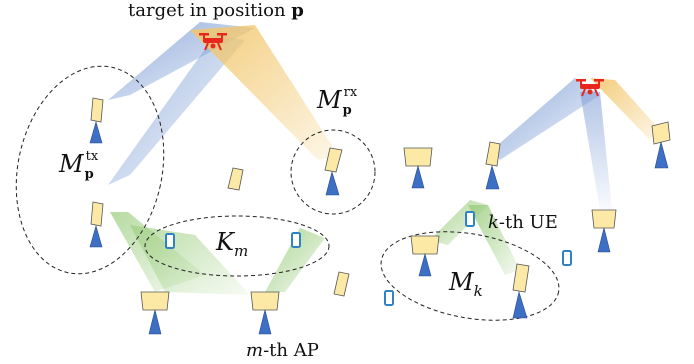 The height and width of the screenshot is (364, 694). I want to click on set-rx-label: Mprx, so click(337, 101).